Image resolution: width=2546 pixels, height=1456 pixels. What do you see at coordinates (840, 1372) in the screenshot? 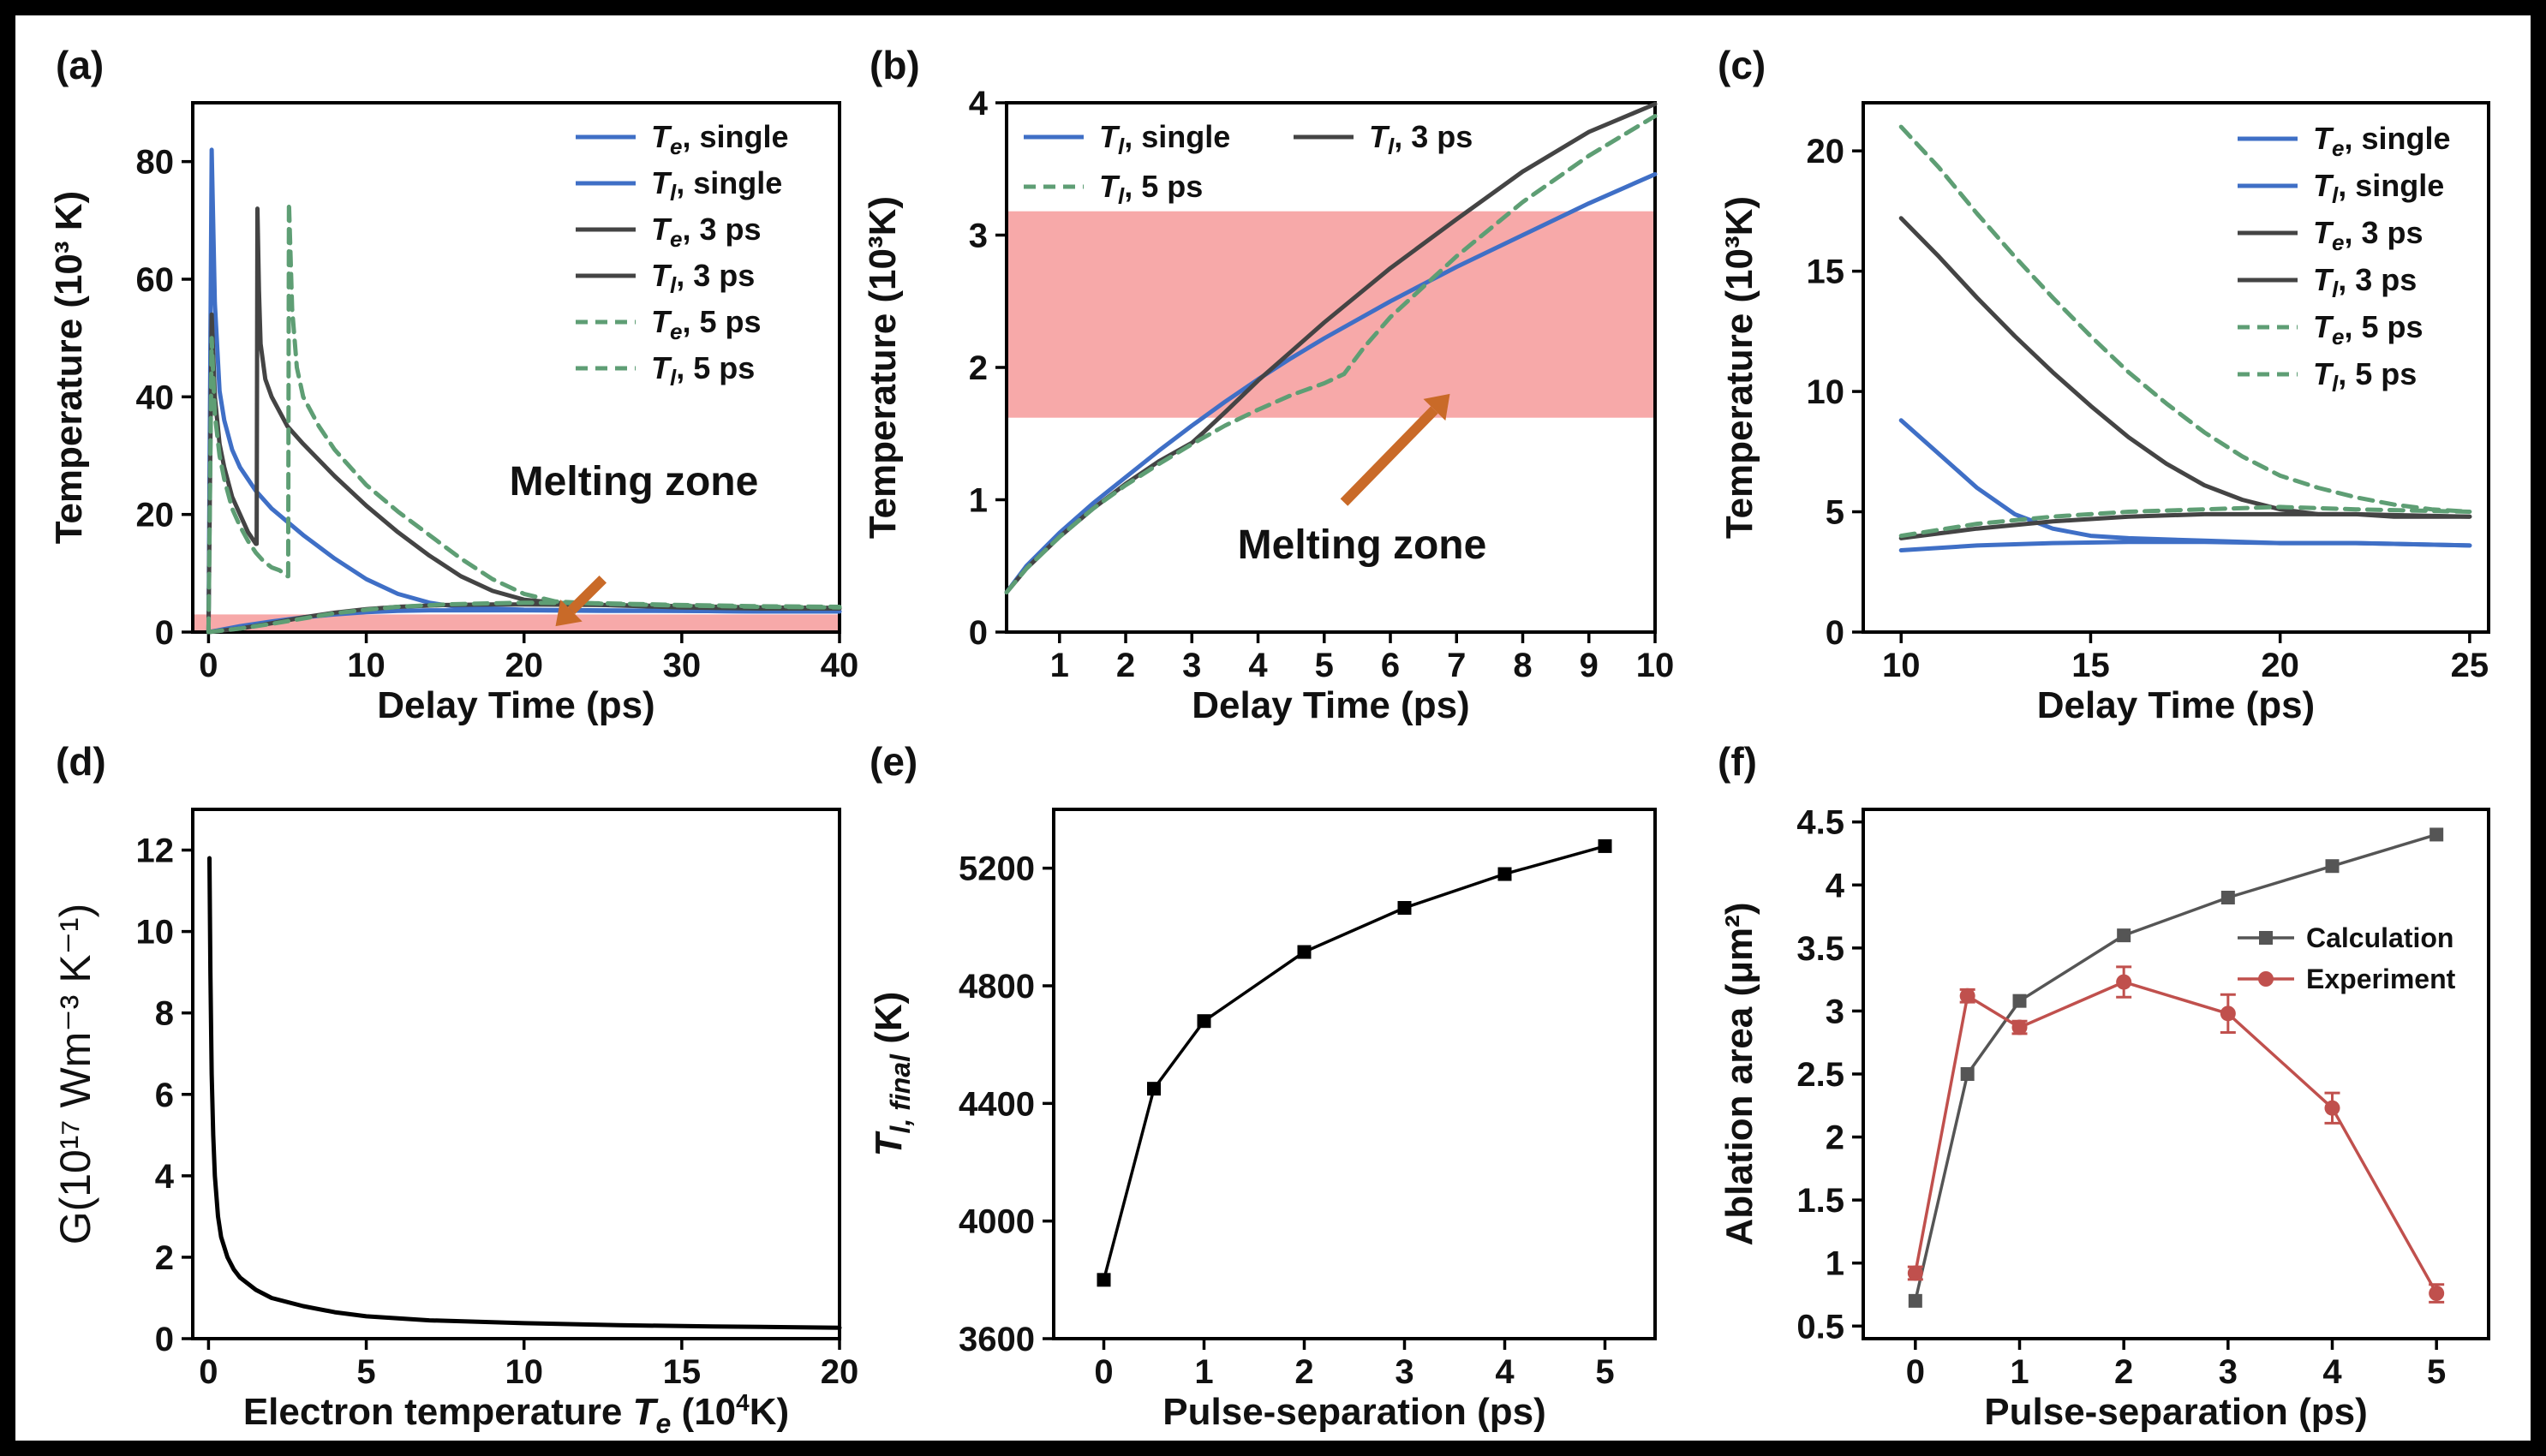
I see `x-tick-label: 20` at bounding box center [840, 1372].